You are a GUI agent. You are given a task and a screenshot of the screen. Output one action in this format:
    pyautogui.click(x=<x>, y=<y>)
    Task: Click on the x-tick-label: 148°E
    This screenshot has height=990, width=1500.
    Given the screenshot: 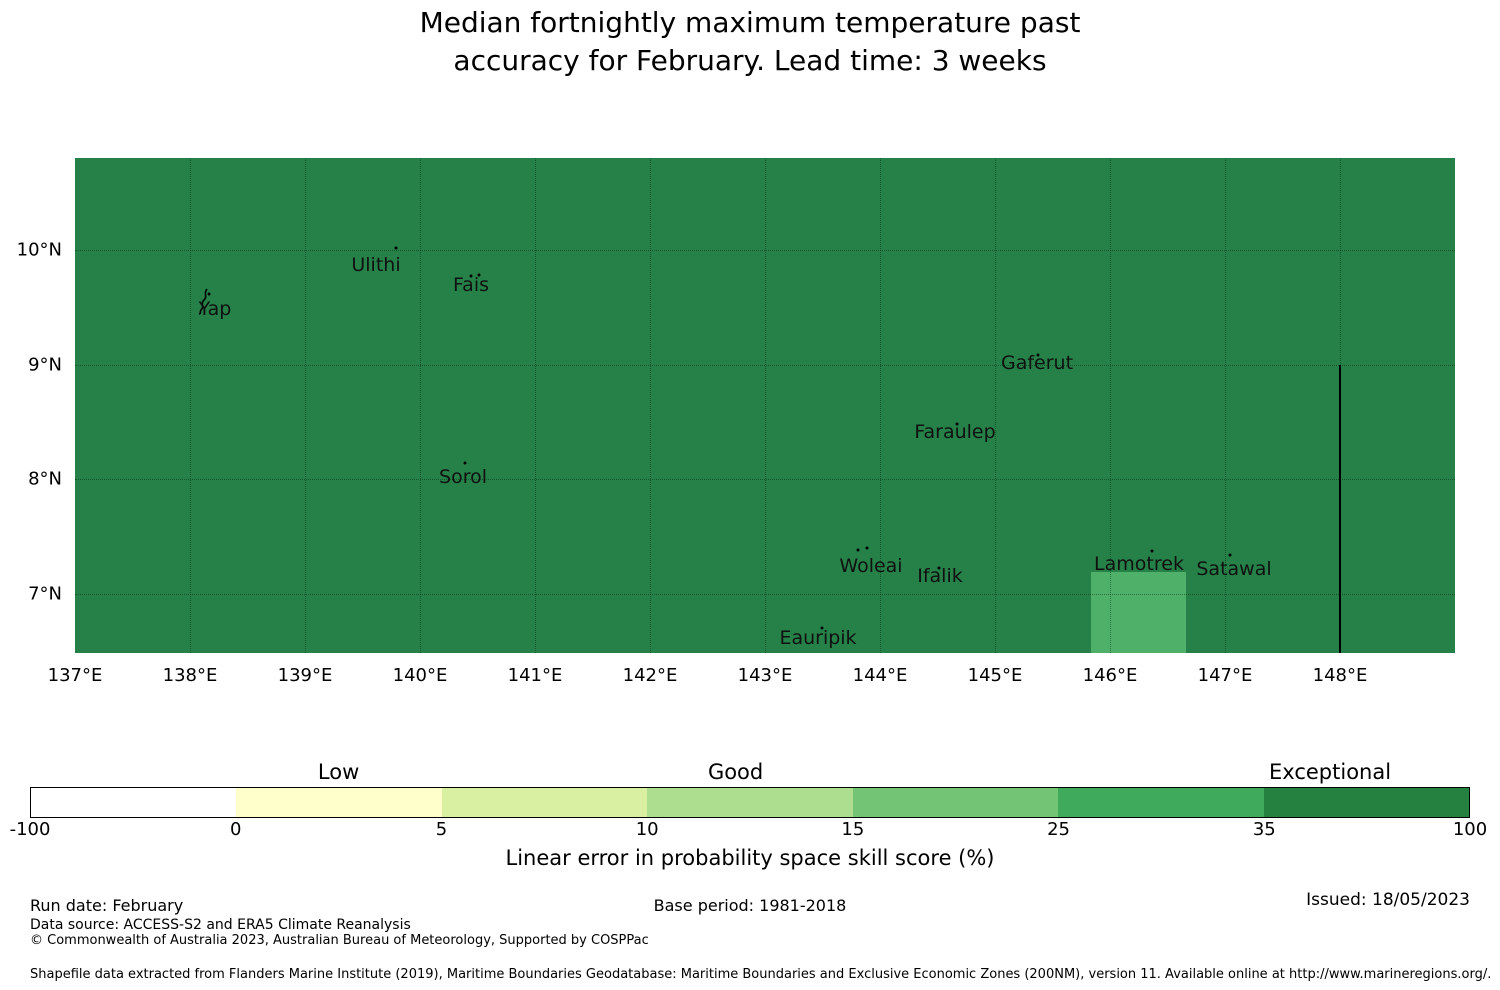 What is the action you would take?
    pyautogui.click(x=1340, y=675)
    